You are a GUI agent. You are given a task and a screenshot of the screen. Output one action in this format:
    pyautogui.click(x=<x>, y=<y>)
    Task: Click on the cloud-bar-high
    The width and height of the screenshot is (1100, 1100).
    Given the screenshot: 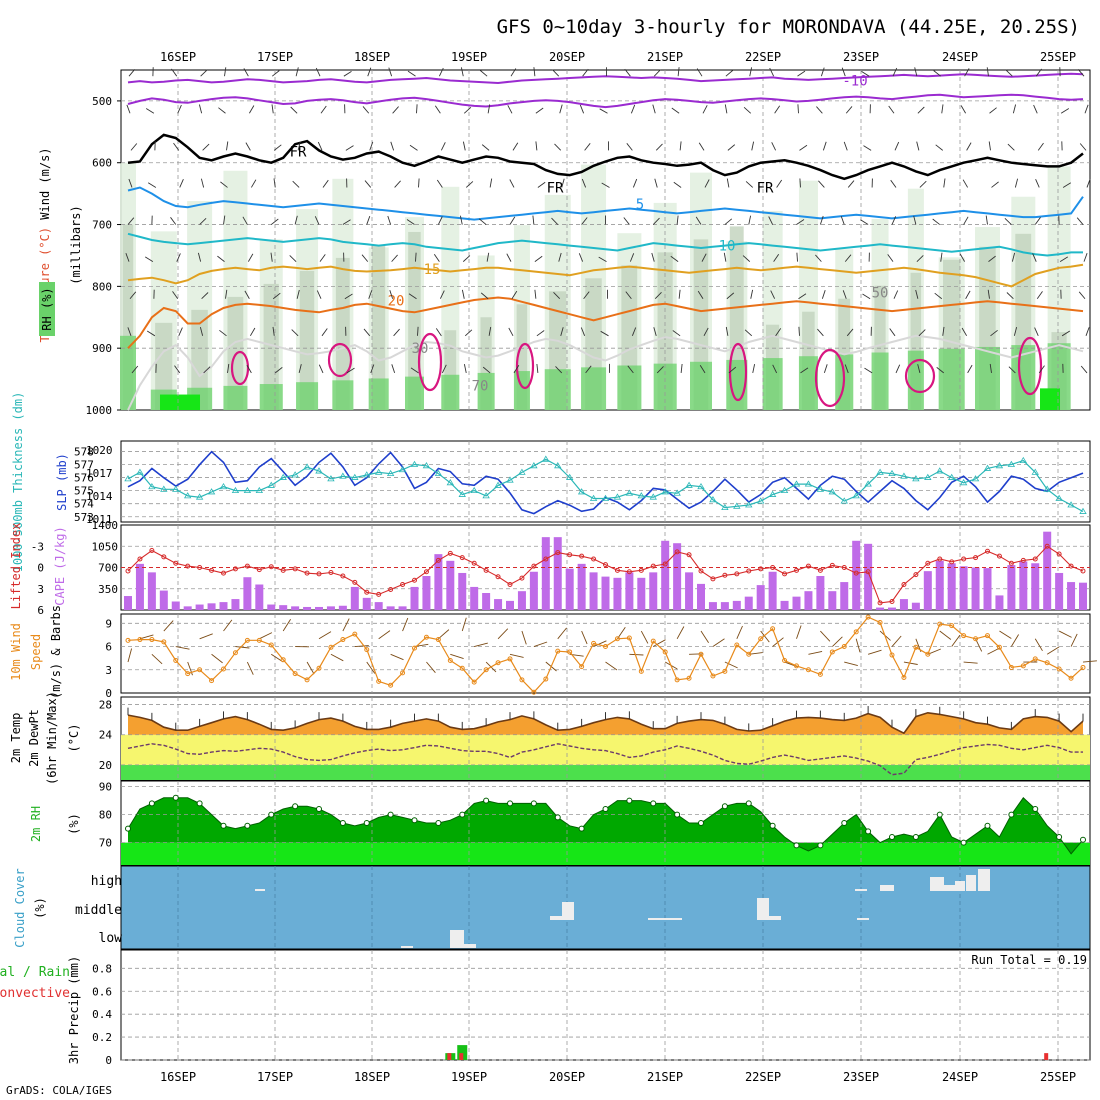 What is the action you would take?
    pyautogui.click(x=984, y=880)
    